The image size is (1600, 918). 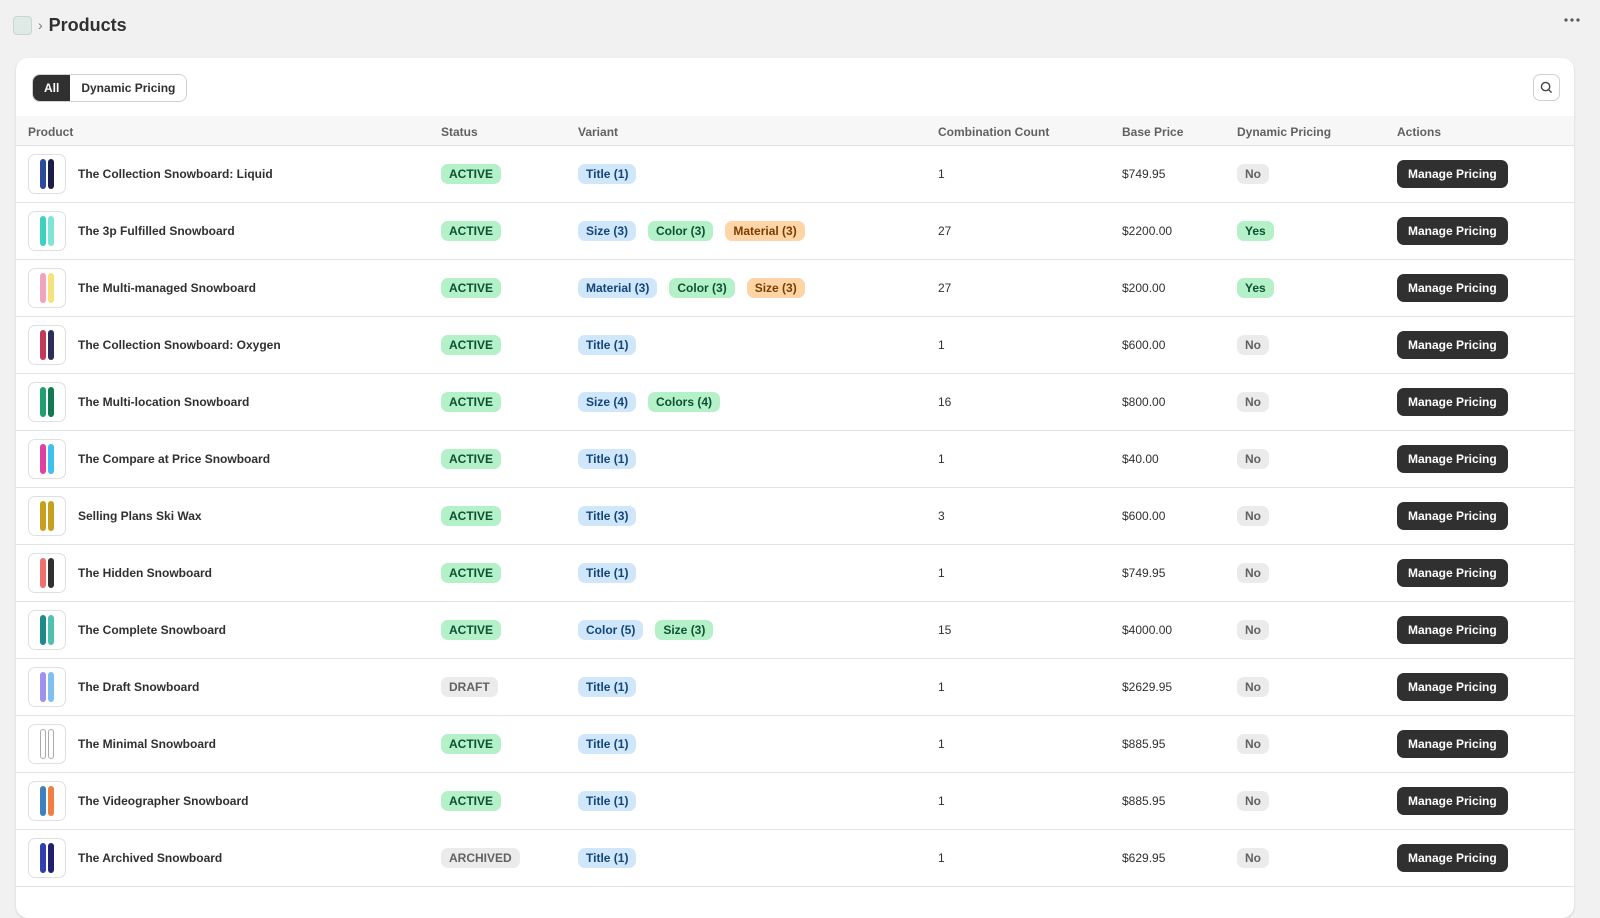 I want to click on column-header: Variant, so click(x=598, y=132).